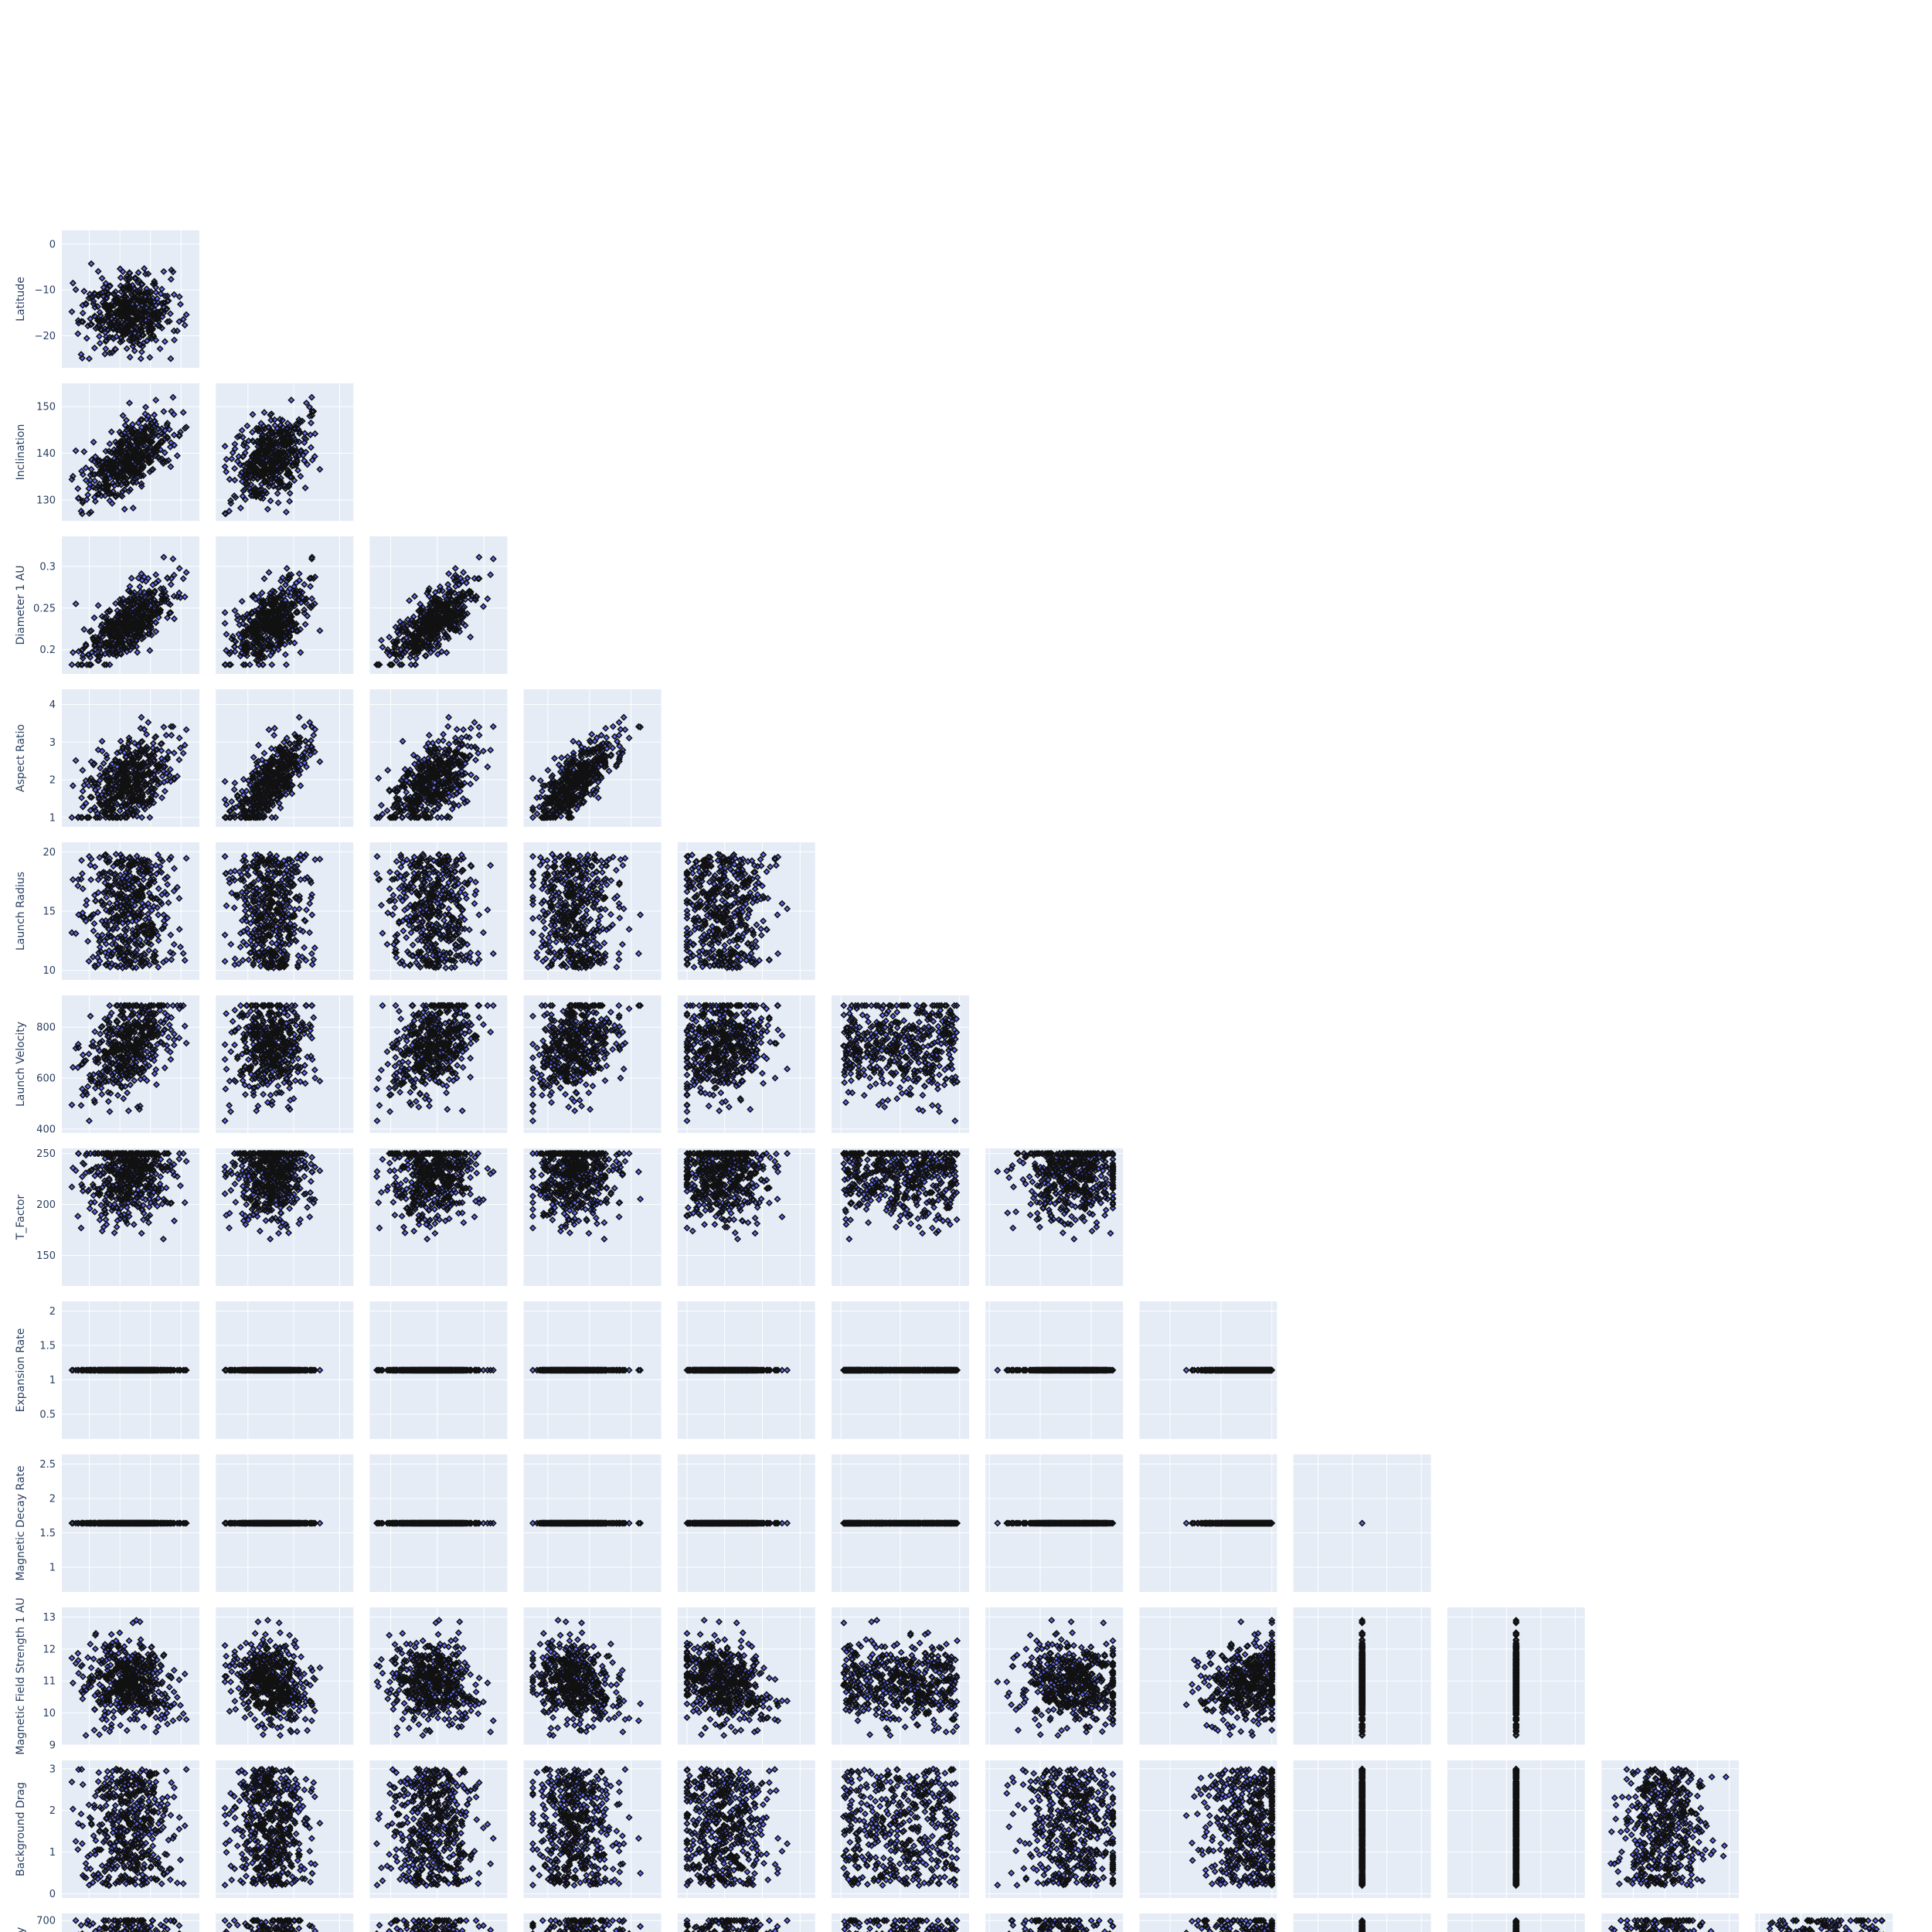 The height and width of the screenshot is (1932, 1932). I want to click on panel-lr-vs-dia, so click(592, 911).